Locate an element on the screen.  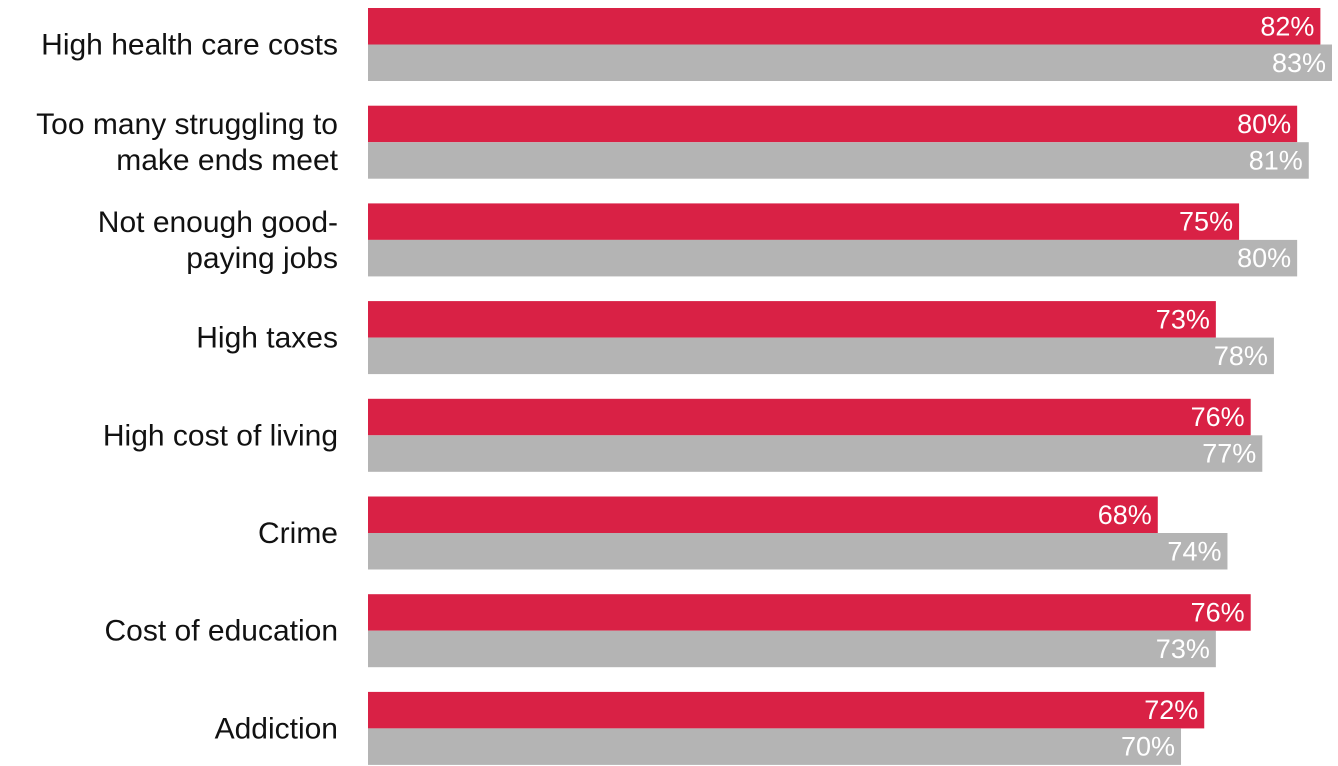
category-label-2-line1: Too many struggling to is located at coordinates (187, 124).